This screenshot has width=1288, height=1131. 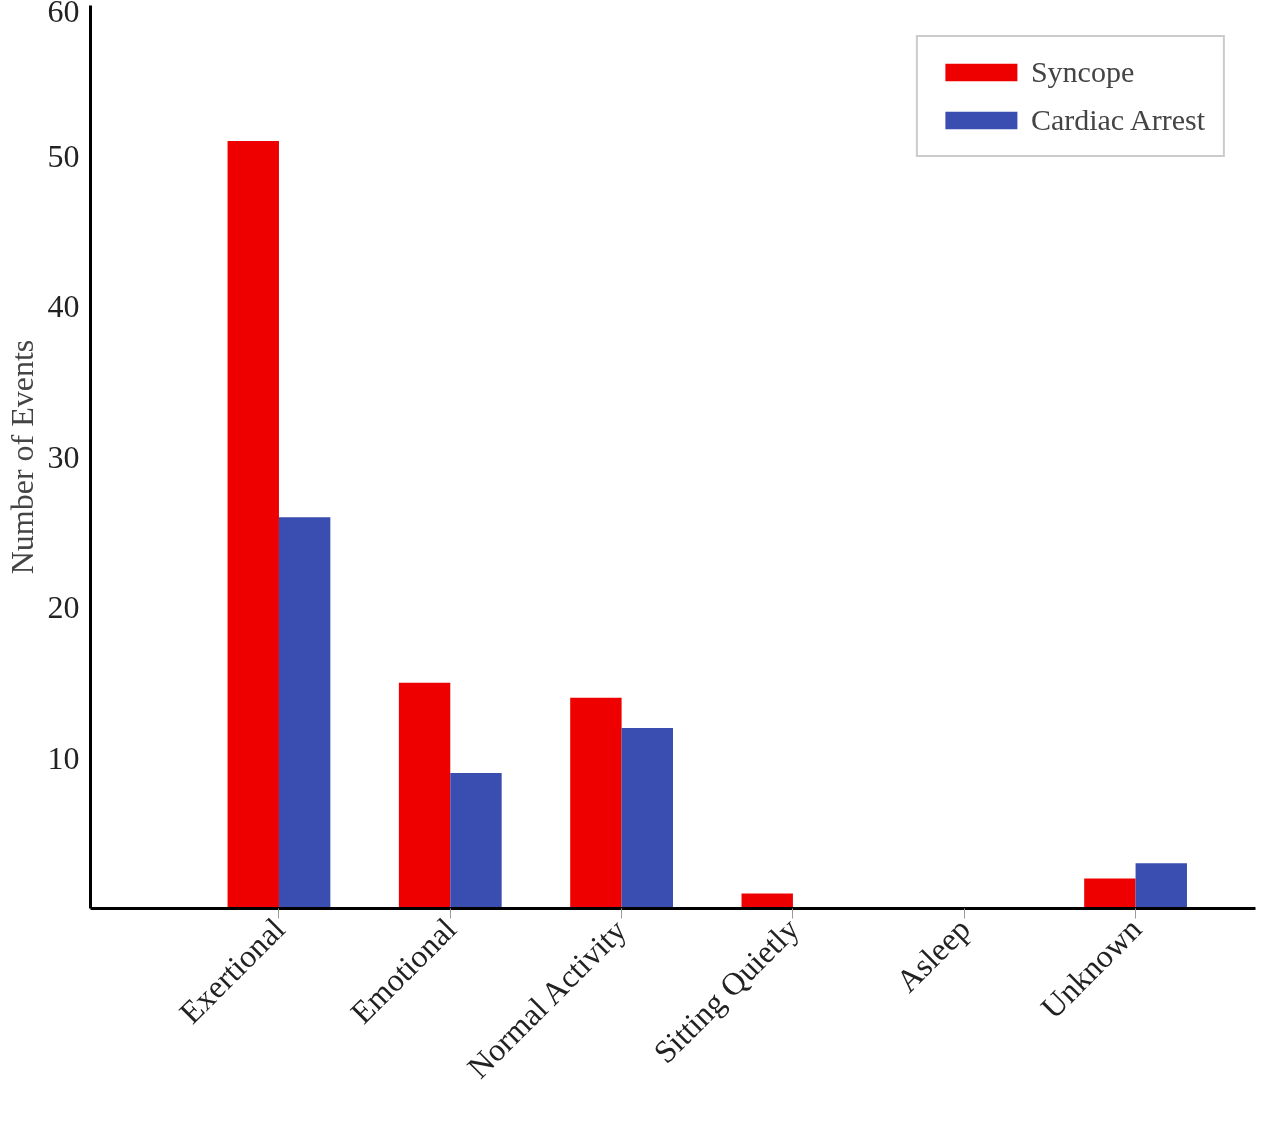 What do you see at coordinates (63, 14) in the screenshot?
I see `y-tick-label: 60` at bounding box center [63, 14].